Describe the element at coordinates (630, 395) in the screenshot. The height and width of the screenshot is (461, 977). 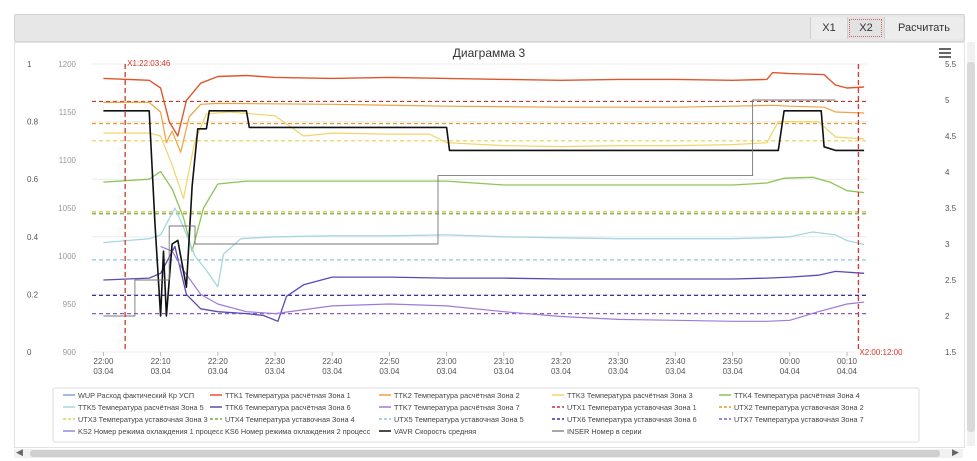
I see `legend-item-label: TTK3 Температура расчётная Зона 3` at that location.